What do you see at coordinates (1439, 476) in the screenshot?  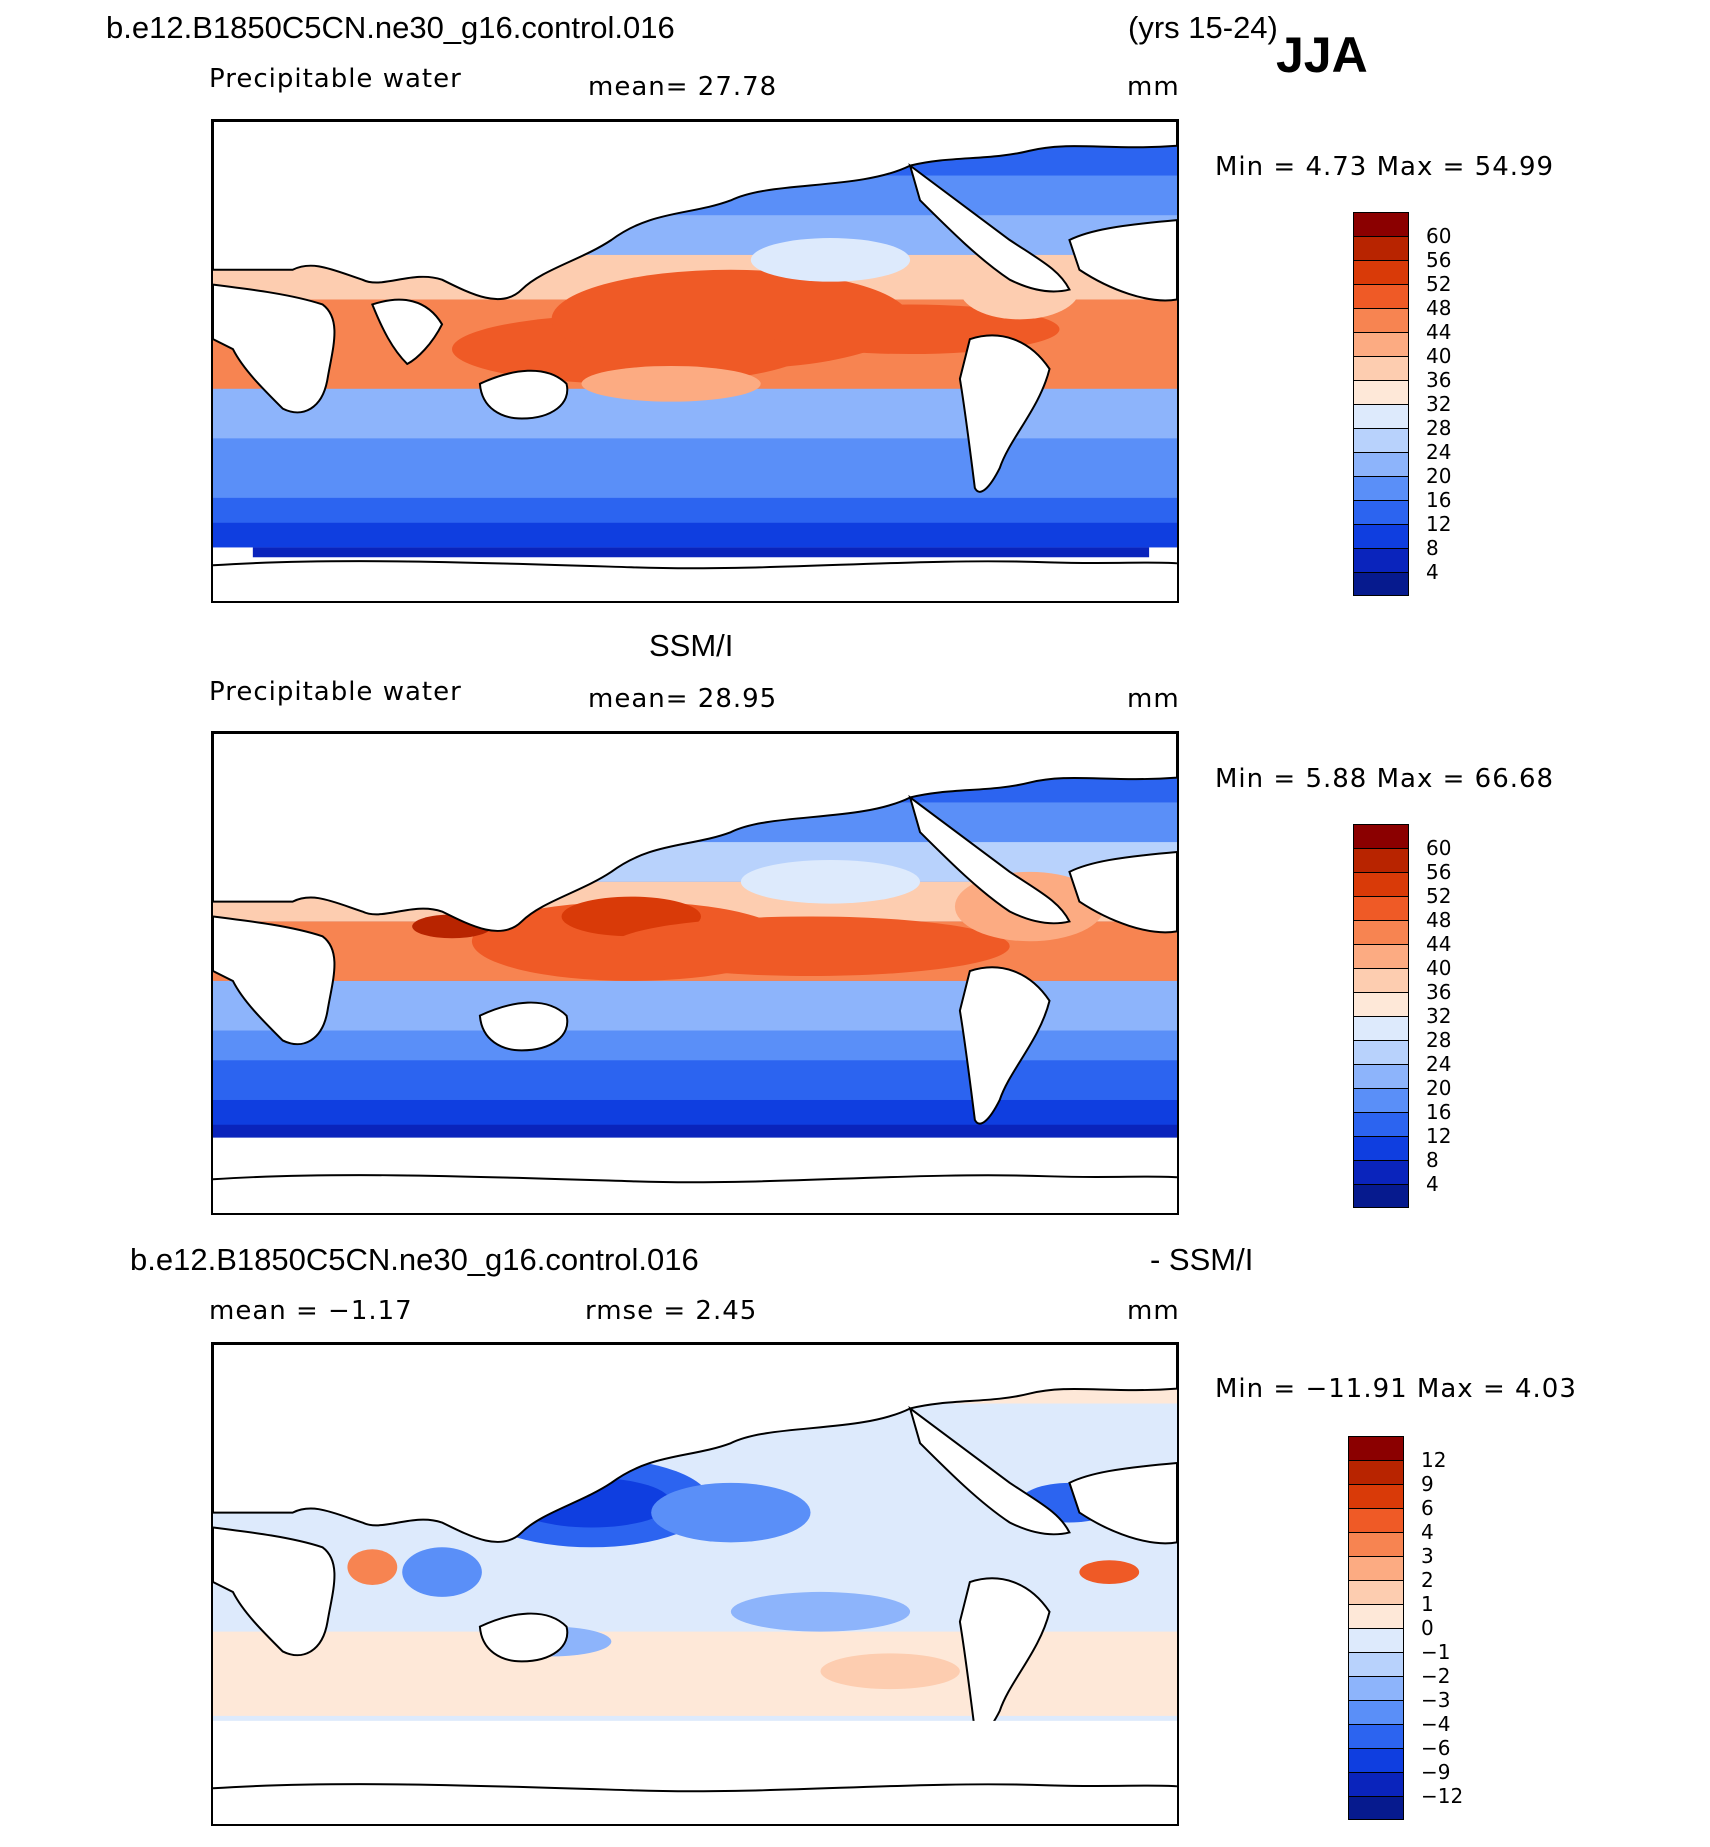 I see `colorbar-tick-label: 20` at bounding box center [1439, 476].